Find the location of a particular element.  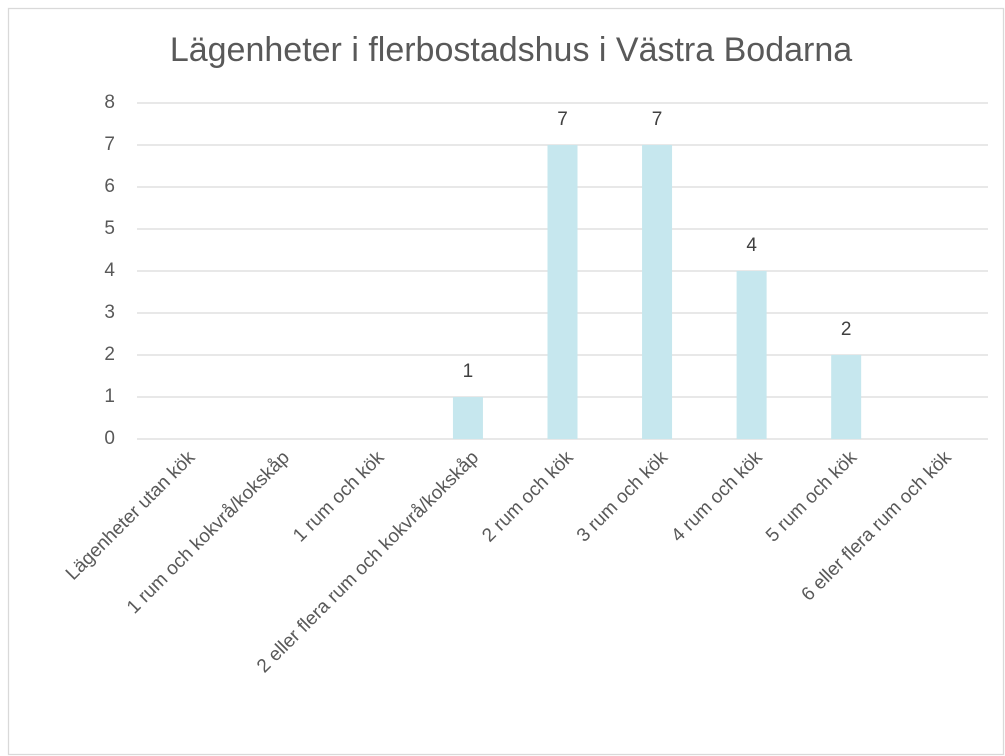

y-tick-label: 4 is located at coordinates (109, 270).